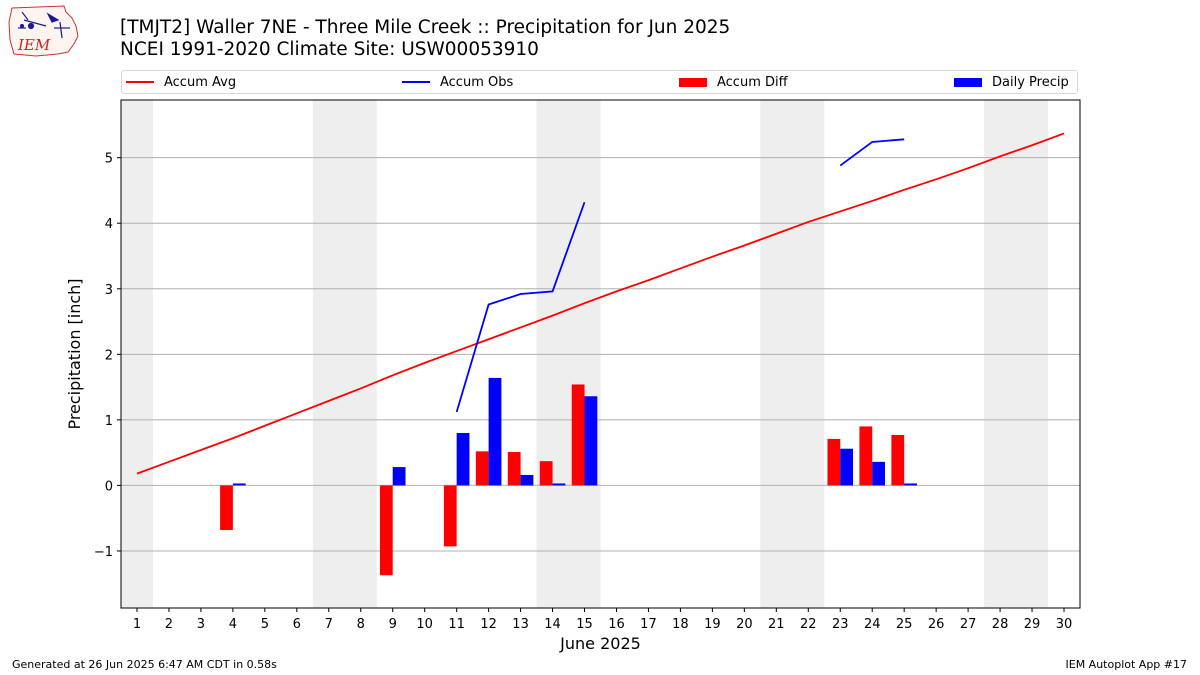 Image resolution: width=1200 pixels, height=675 pixels. I want to click on x-tick-label-16: 16, so click(616, 624).